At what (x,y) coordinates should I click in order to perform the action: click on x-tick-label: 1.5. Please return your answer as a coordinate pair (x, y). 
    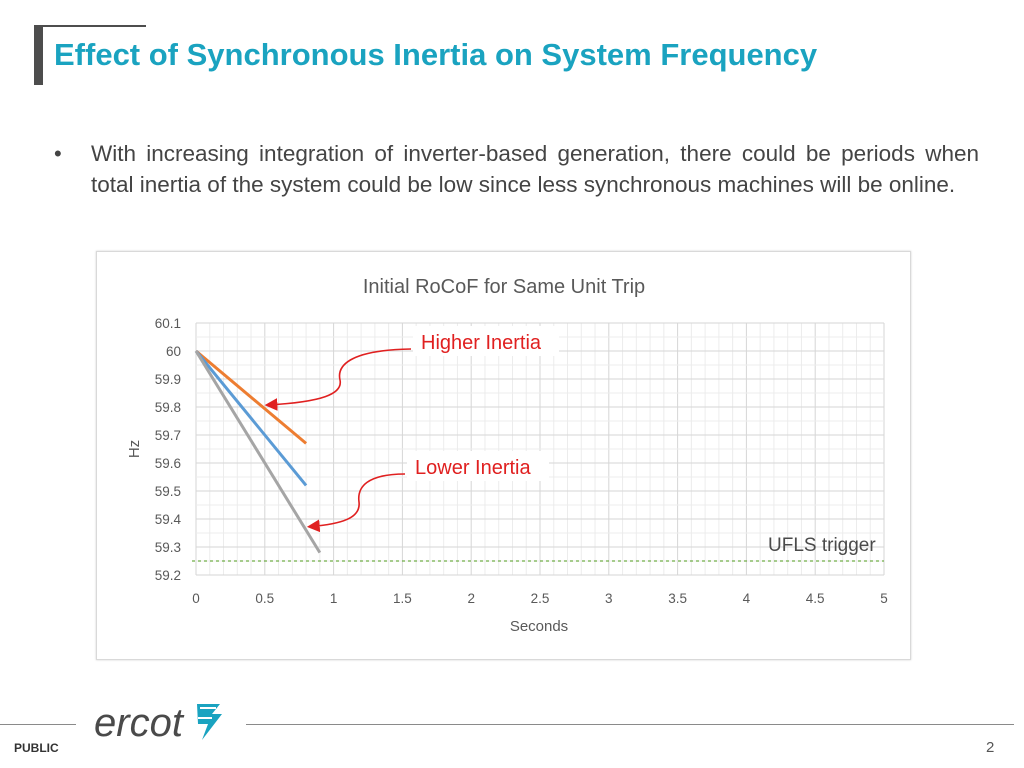
    Looking at the image, I should click on (402, 598).